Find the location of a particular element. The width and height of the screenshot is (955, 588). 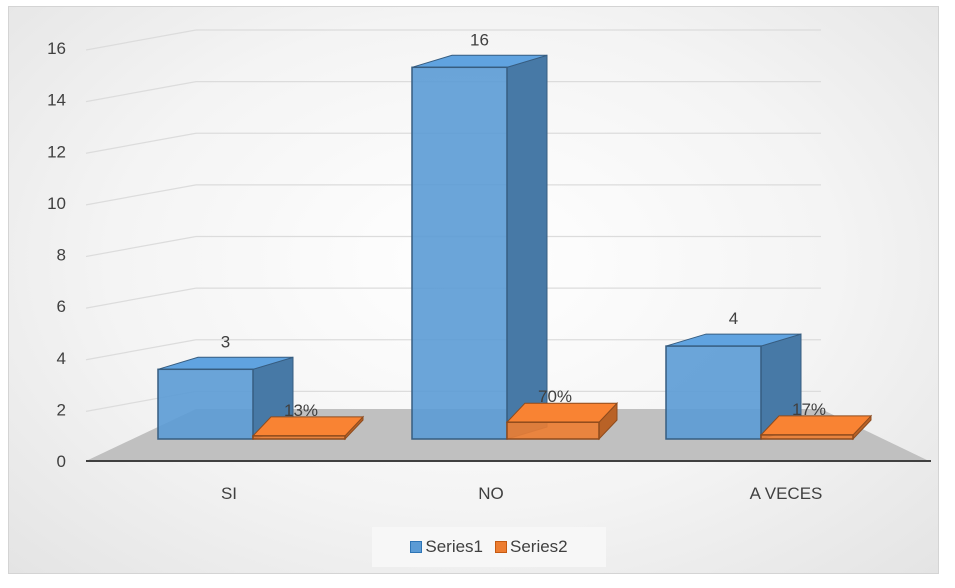

y-tick-label: 12 is located at coordinates (56, 151).